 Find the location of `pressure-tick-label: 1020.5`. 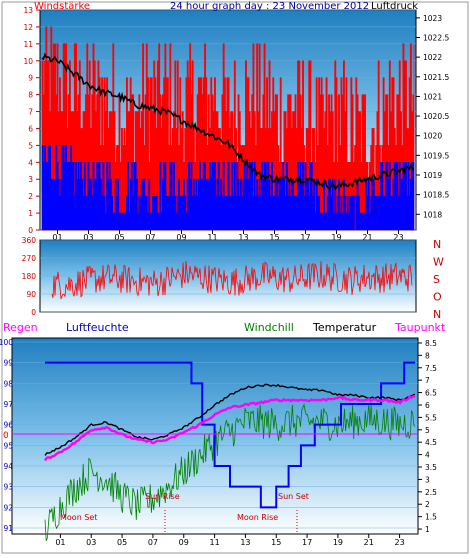

pressure-tick-label: 1020.5 is located at coordinates (436, 116).